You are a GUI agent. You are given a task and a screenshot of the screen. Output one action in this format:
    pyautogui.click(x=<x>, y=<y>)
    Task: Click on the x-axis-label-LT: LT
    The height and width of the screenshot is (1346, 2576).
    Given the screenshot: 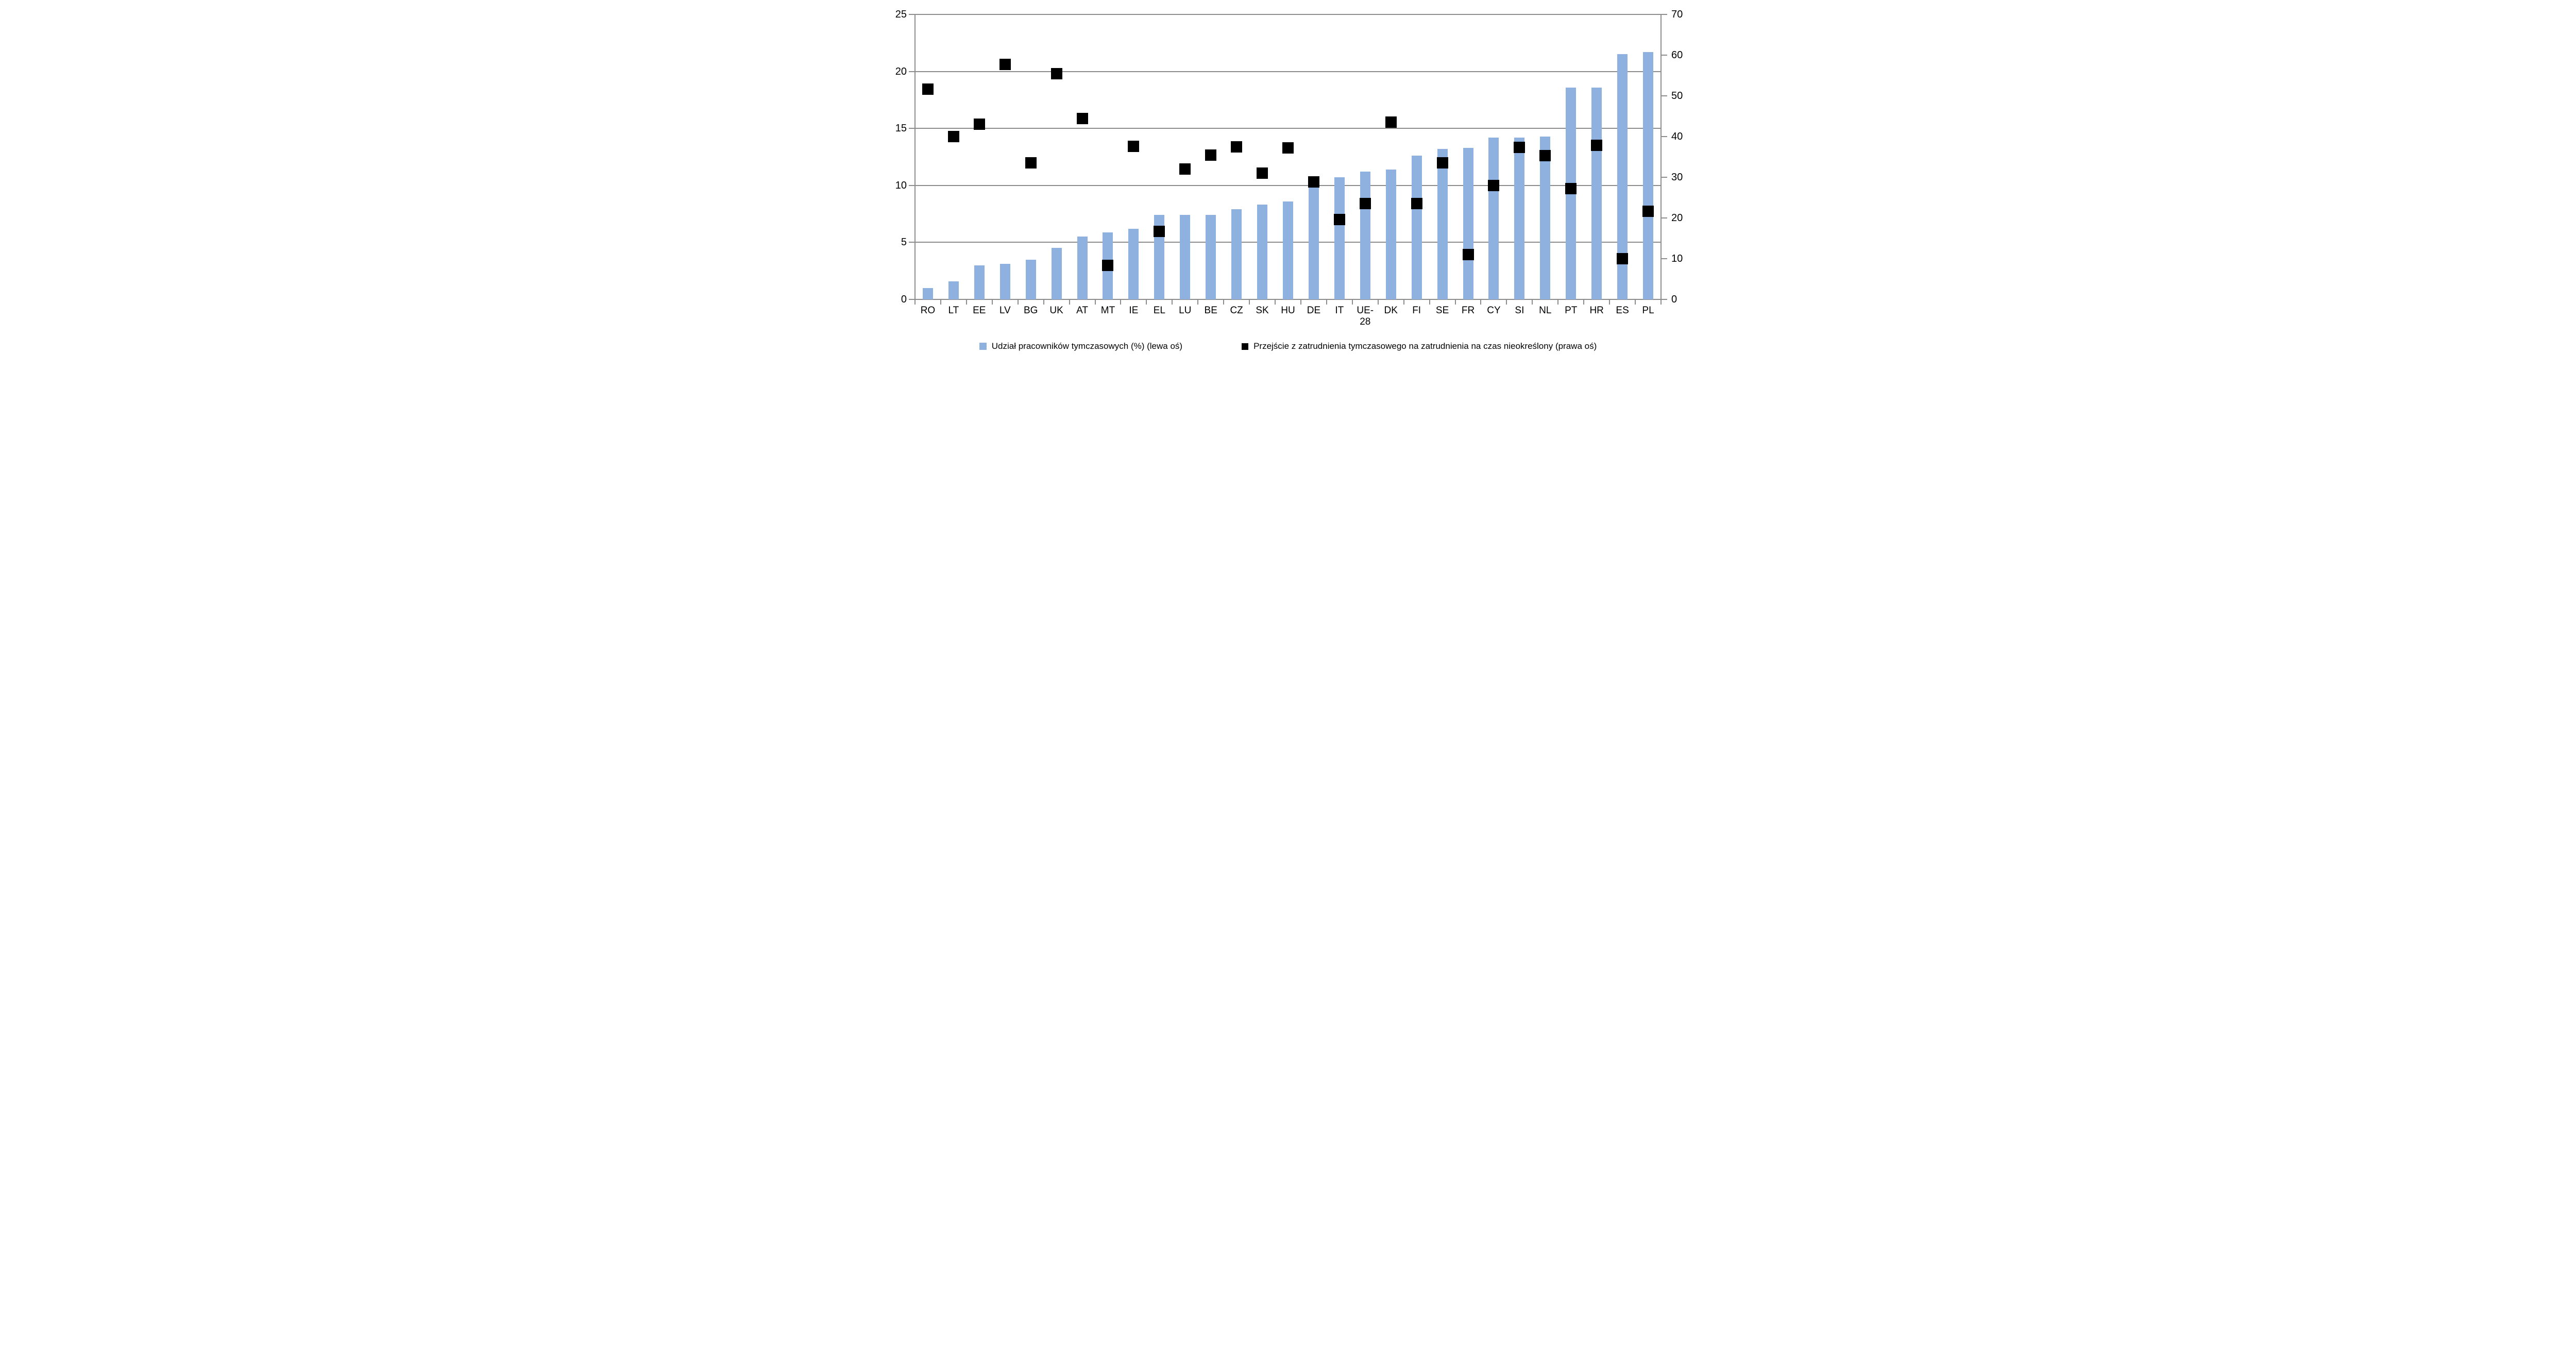 What is the action you would take?
    pyautogui.click(x=953, y=310)
    